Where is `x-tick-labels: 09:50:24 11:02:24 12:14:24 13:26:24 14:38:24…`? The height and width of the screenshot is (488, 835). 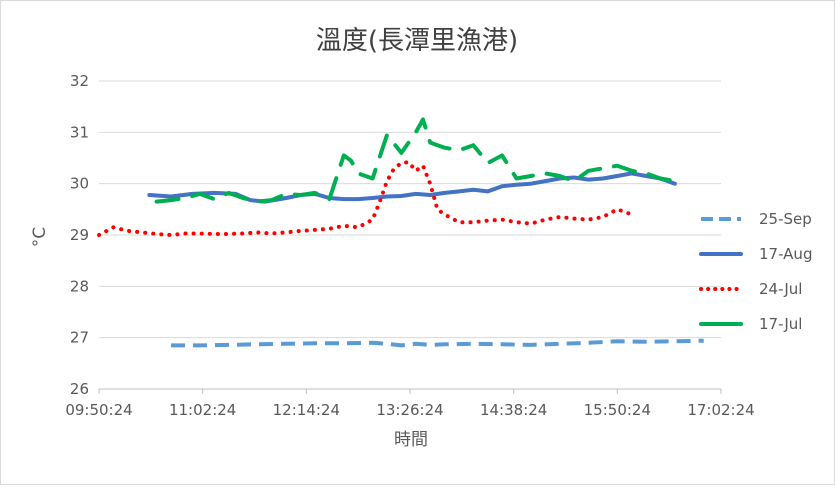 x-tick-labels: 09:50:24 11:02:24 12:14:24 13:26:24 14:38:24… is located at coordinates (409, 410).